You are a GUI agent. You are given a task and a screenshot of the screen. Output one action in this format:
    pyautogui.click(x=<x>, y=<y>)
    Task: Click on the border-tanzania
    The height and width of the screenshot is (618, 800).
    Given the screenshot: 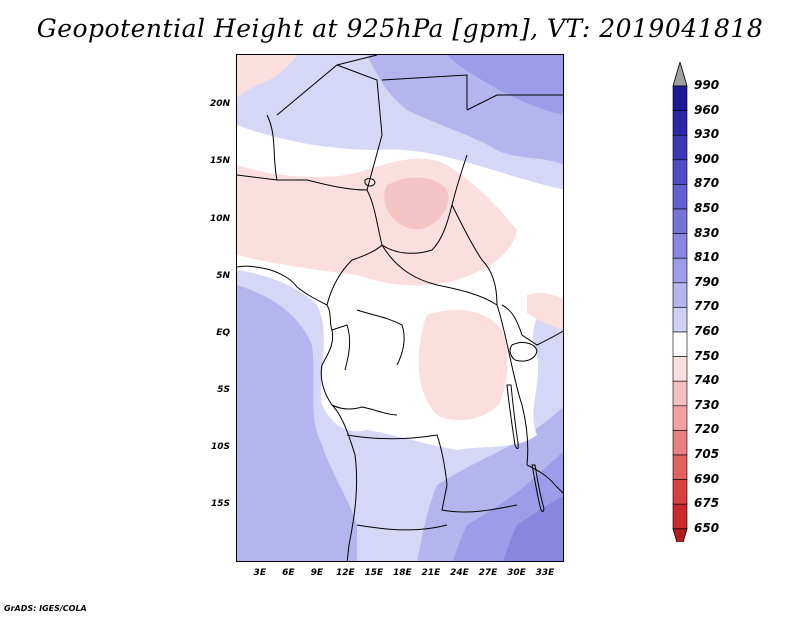 What is the action you would take?
    pyautogui.click(x=544, y=479)
    